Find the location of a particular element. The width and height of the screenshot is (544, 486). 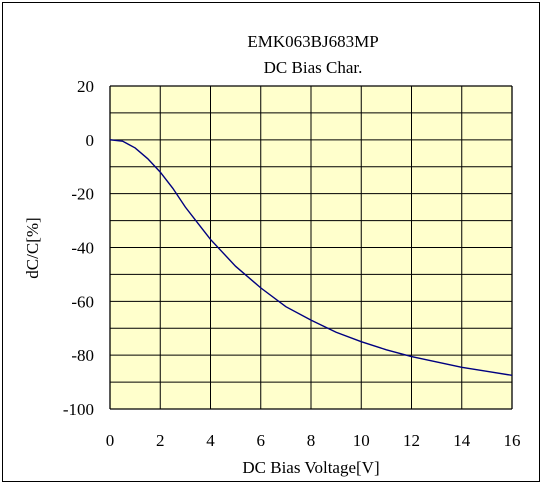

x-tick-label: 10 is located at coordinates (361, 440).